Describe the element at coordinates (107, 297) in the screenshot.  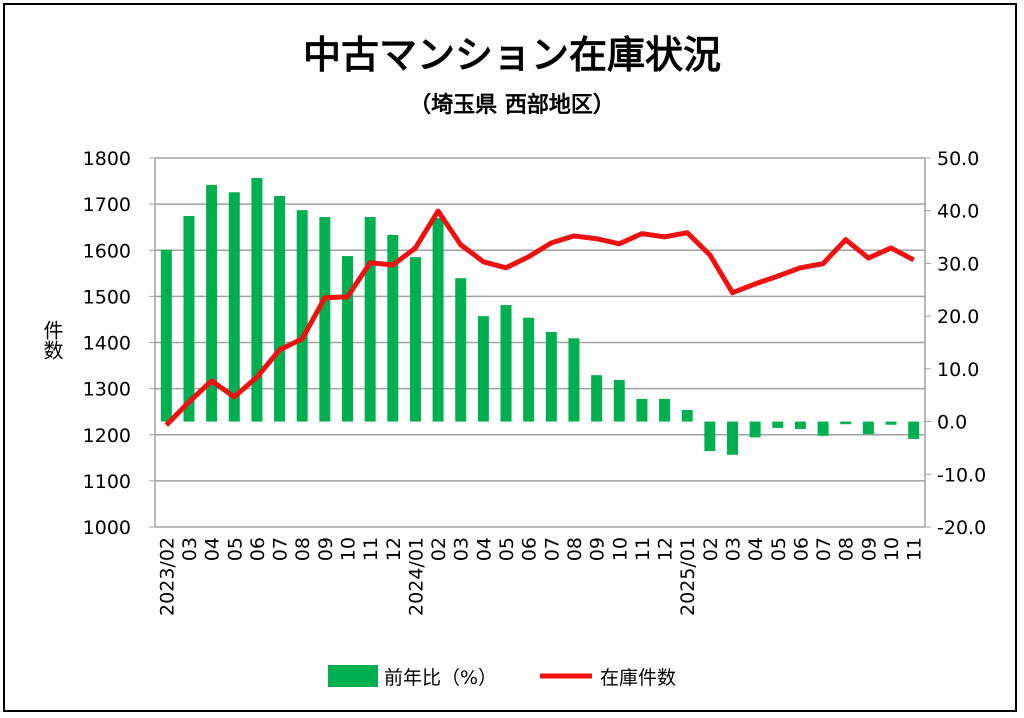
I see `left-tick-label: 1500` at that location.